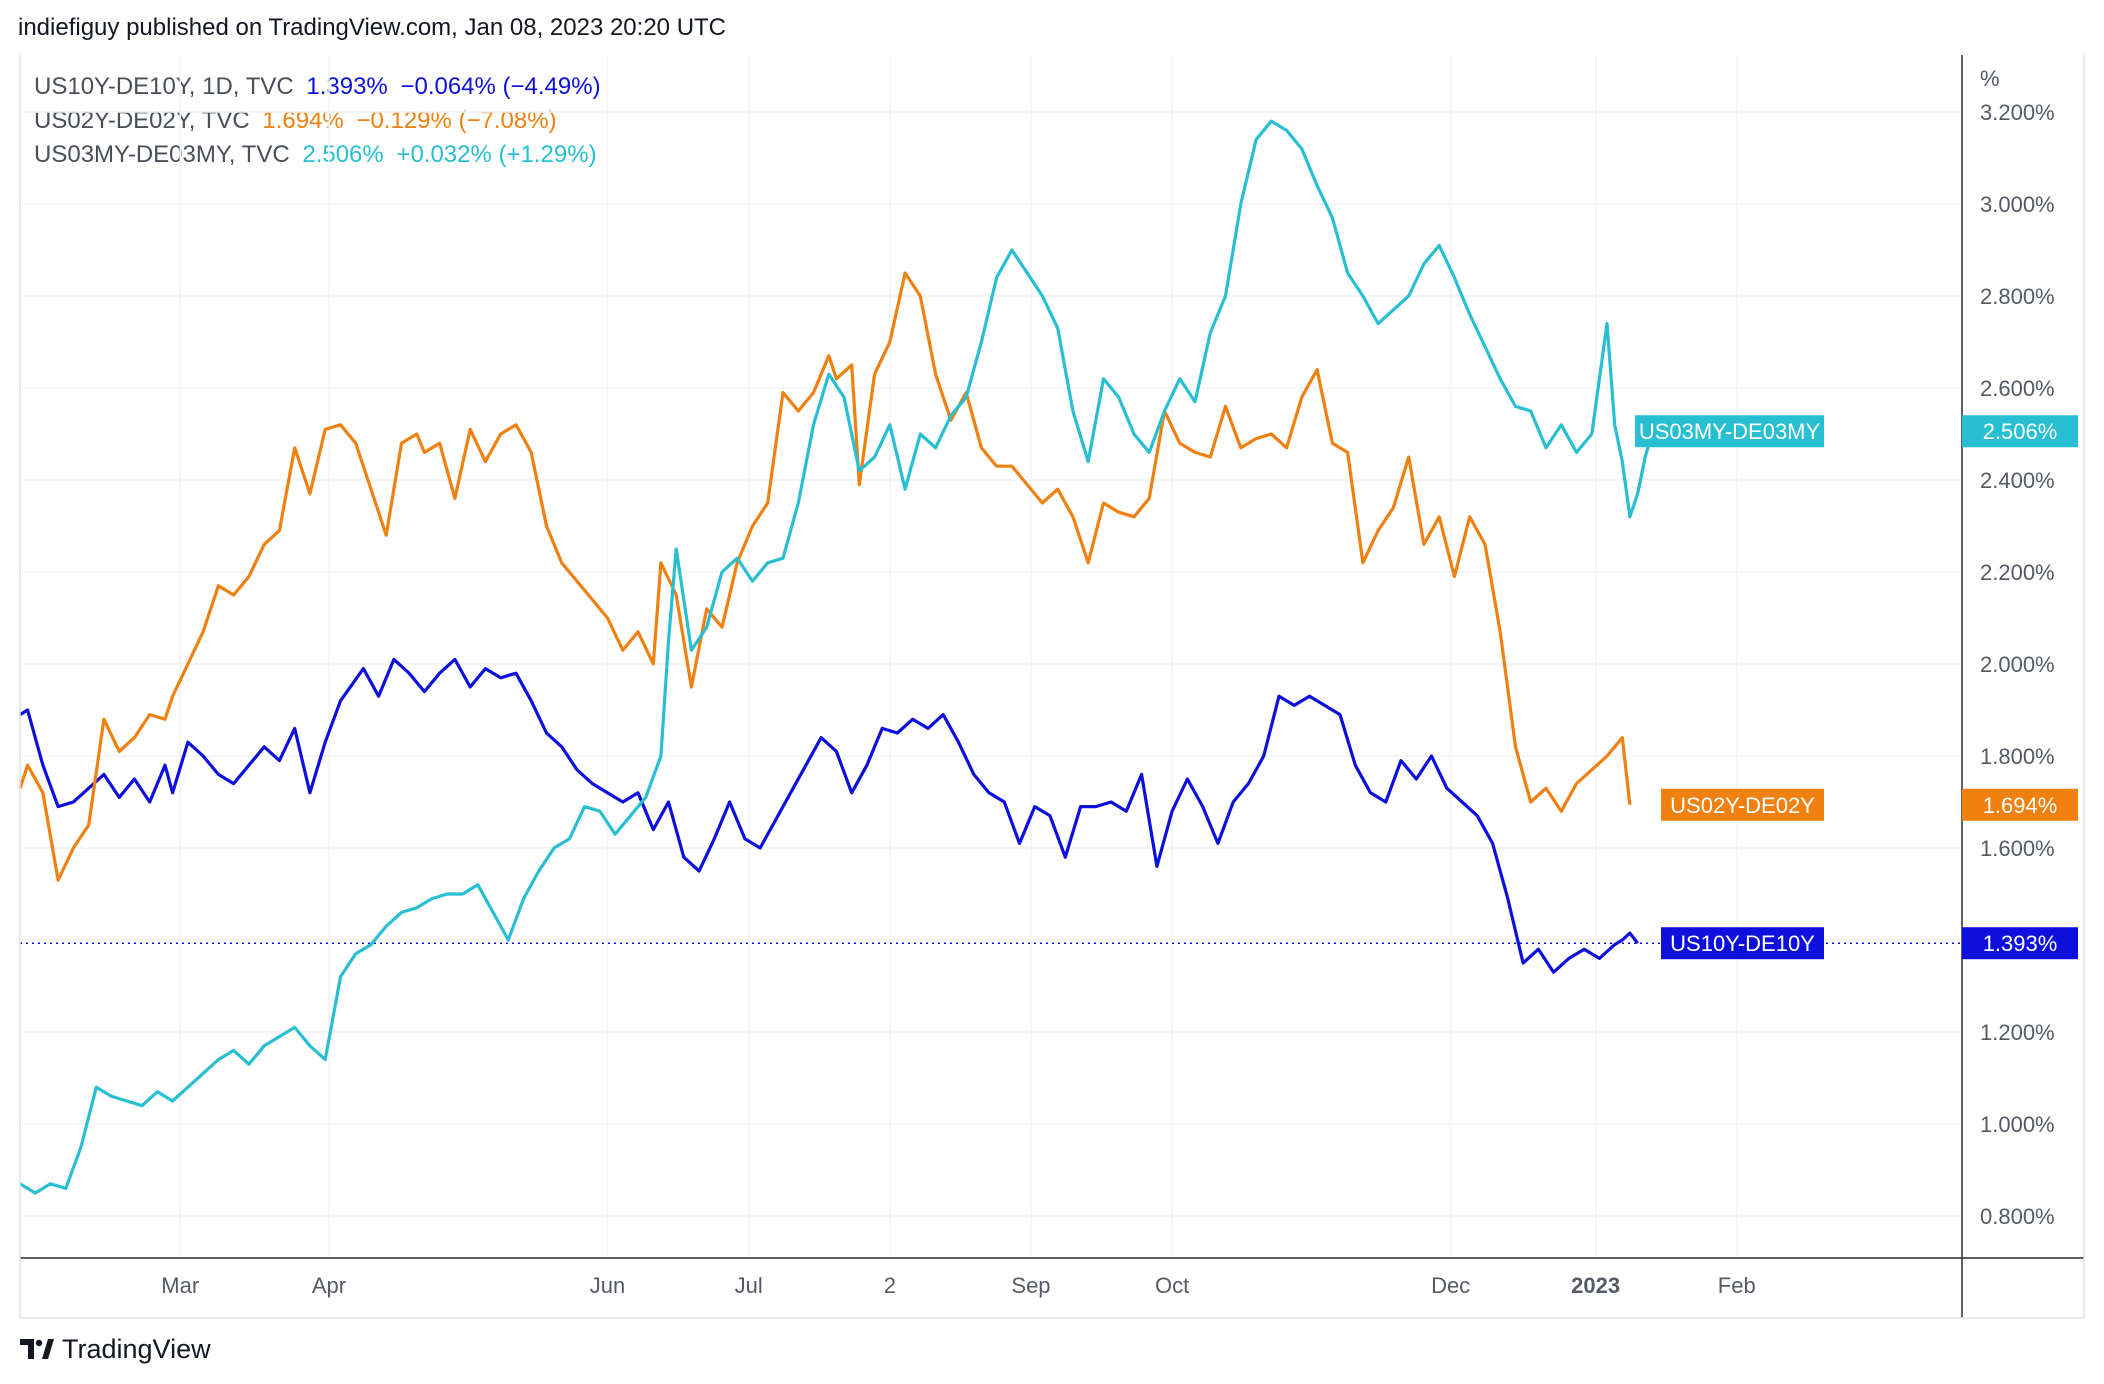  I want to click on y-tick-label: 2.200%, so click(2017, 572).